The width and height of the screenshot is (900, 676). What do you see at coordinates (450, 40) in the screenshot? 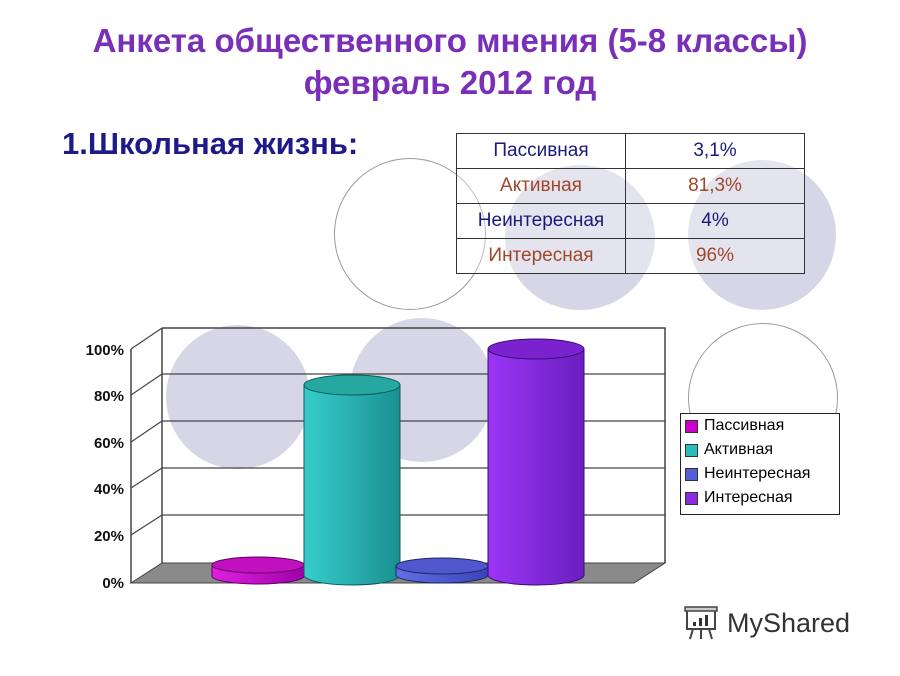
I see `page-title: Анкета общественного мнения (5-8 классы)` at bounding box center [450, 40].